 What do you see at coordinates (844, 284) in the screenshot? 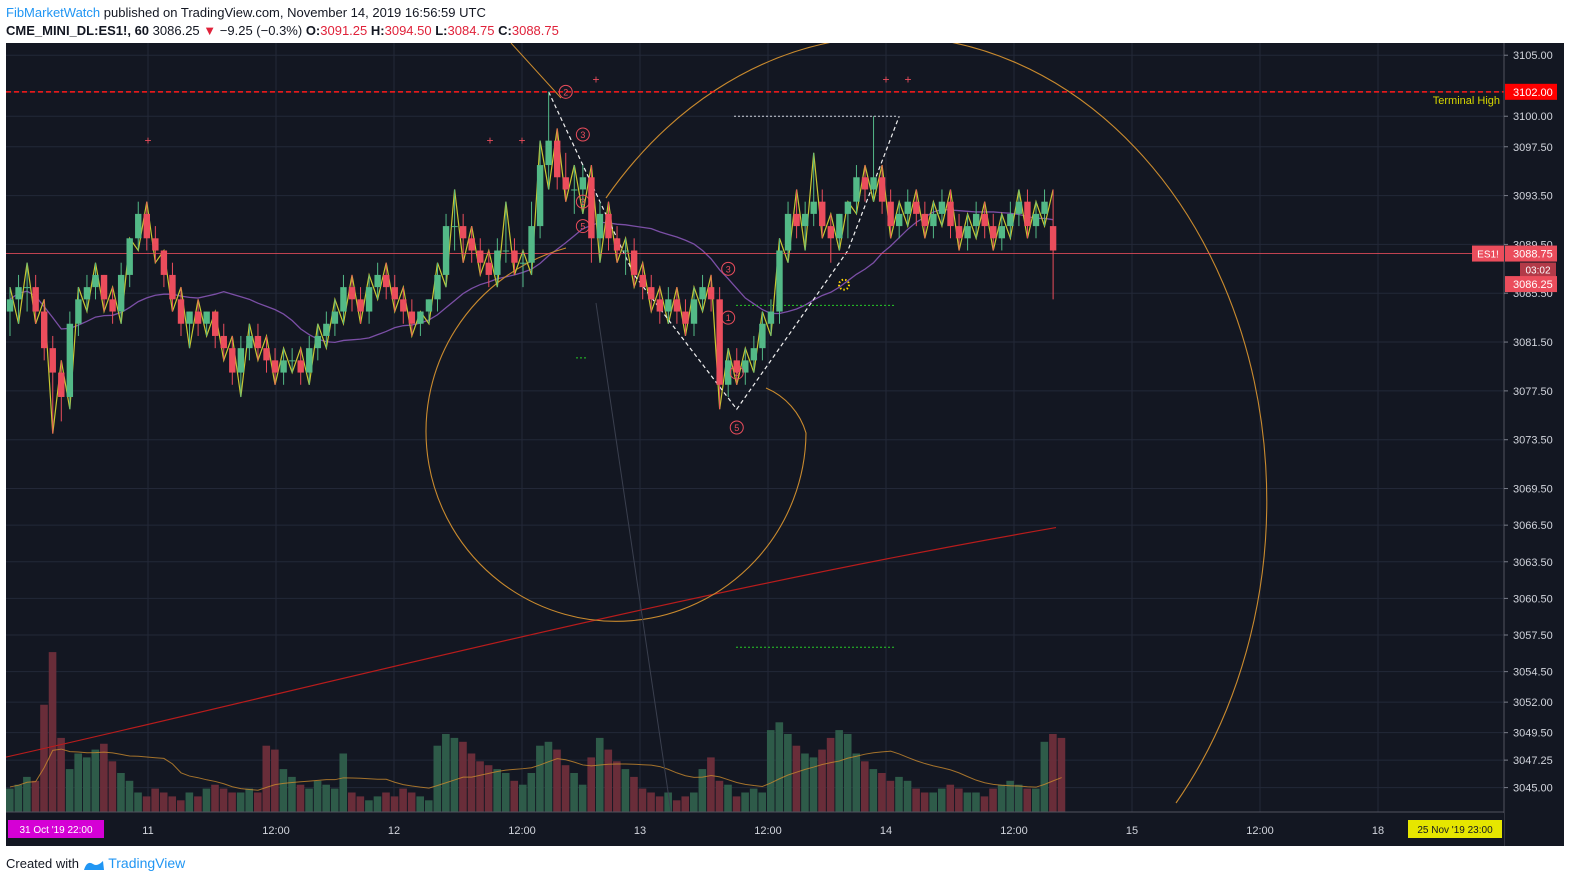
I see `pivot-marker` at bounding box center [844, 284].